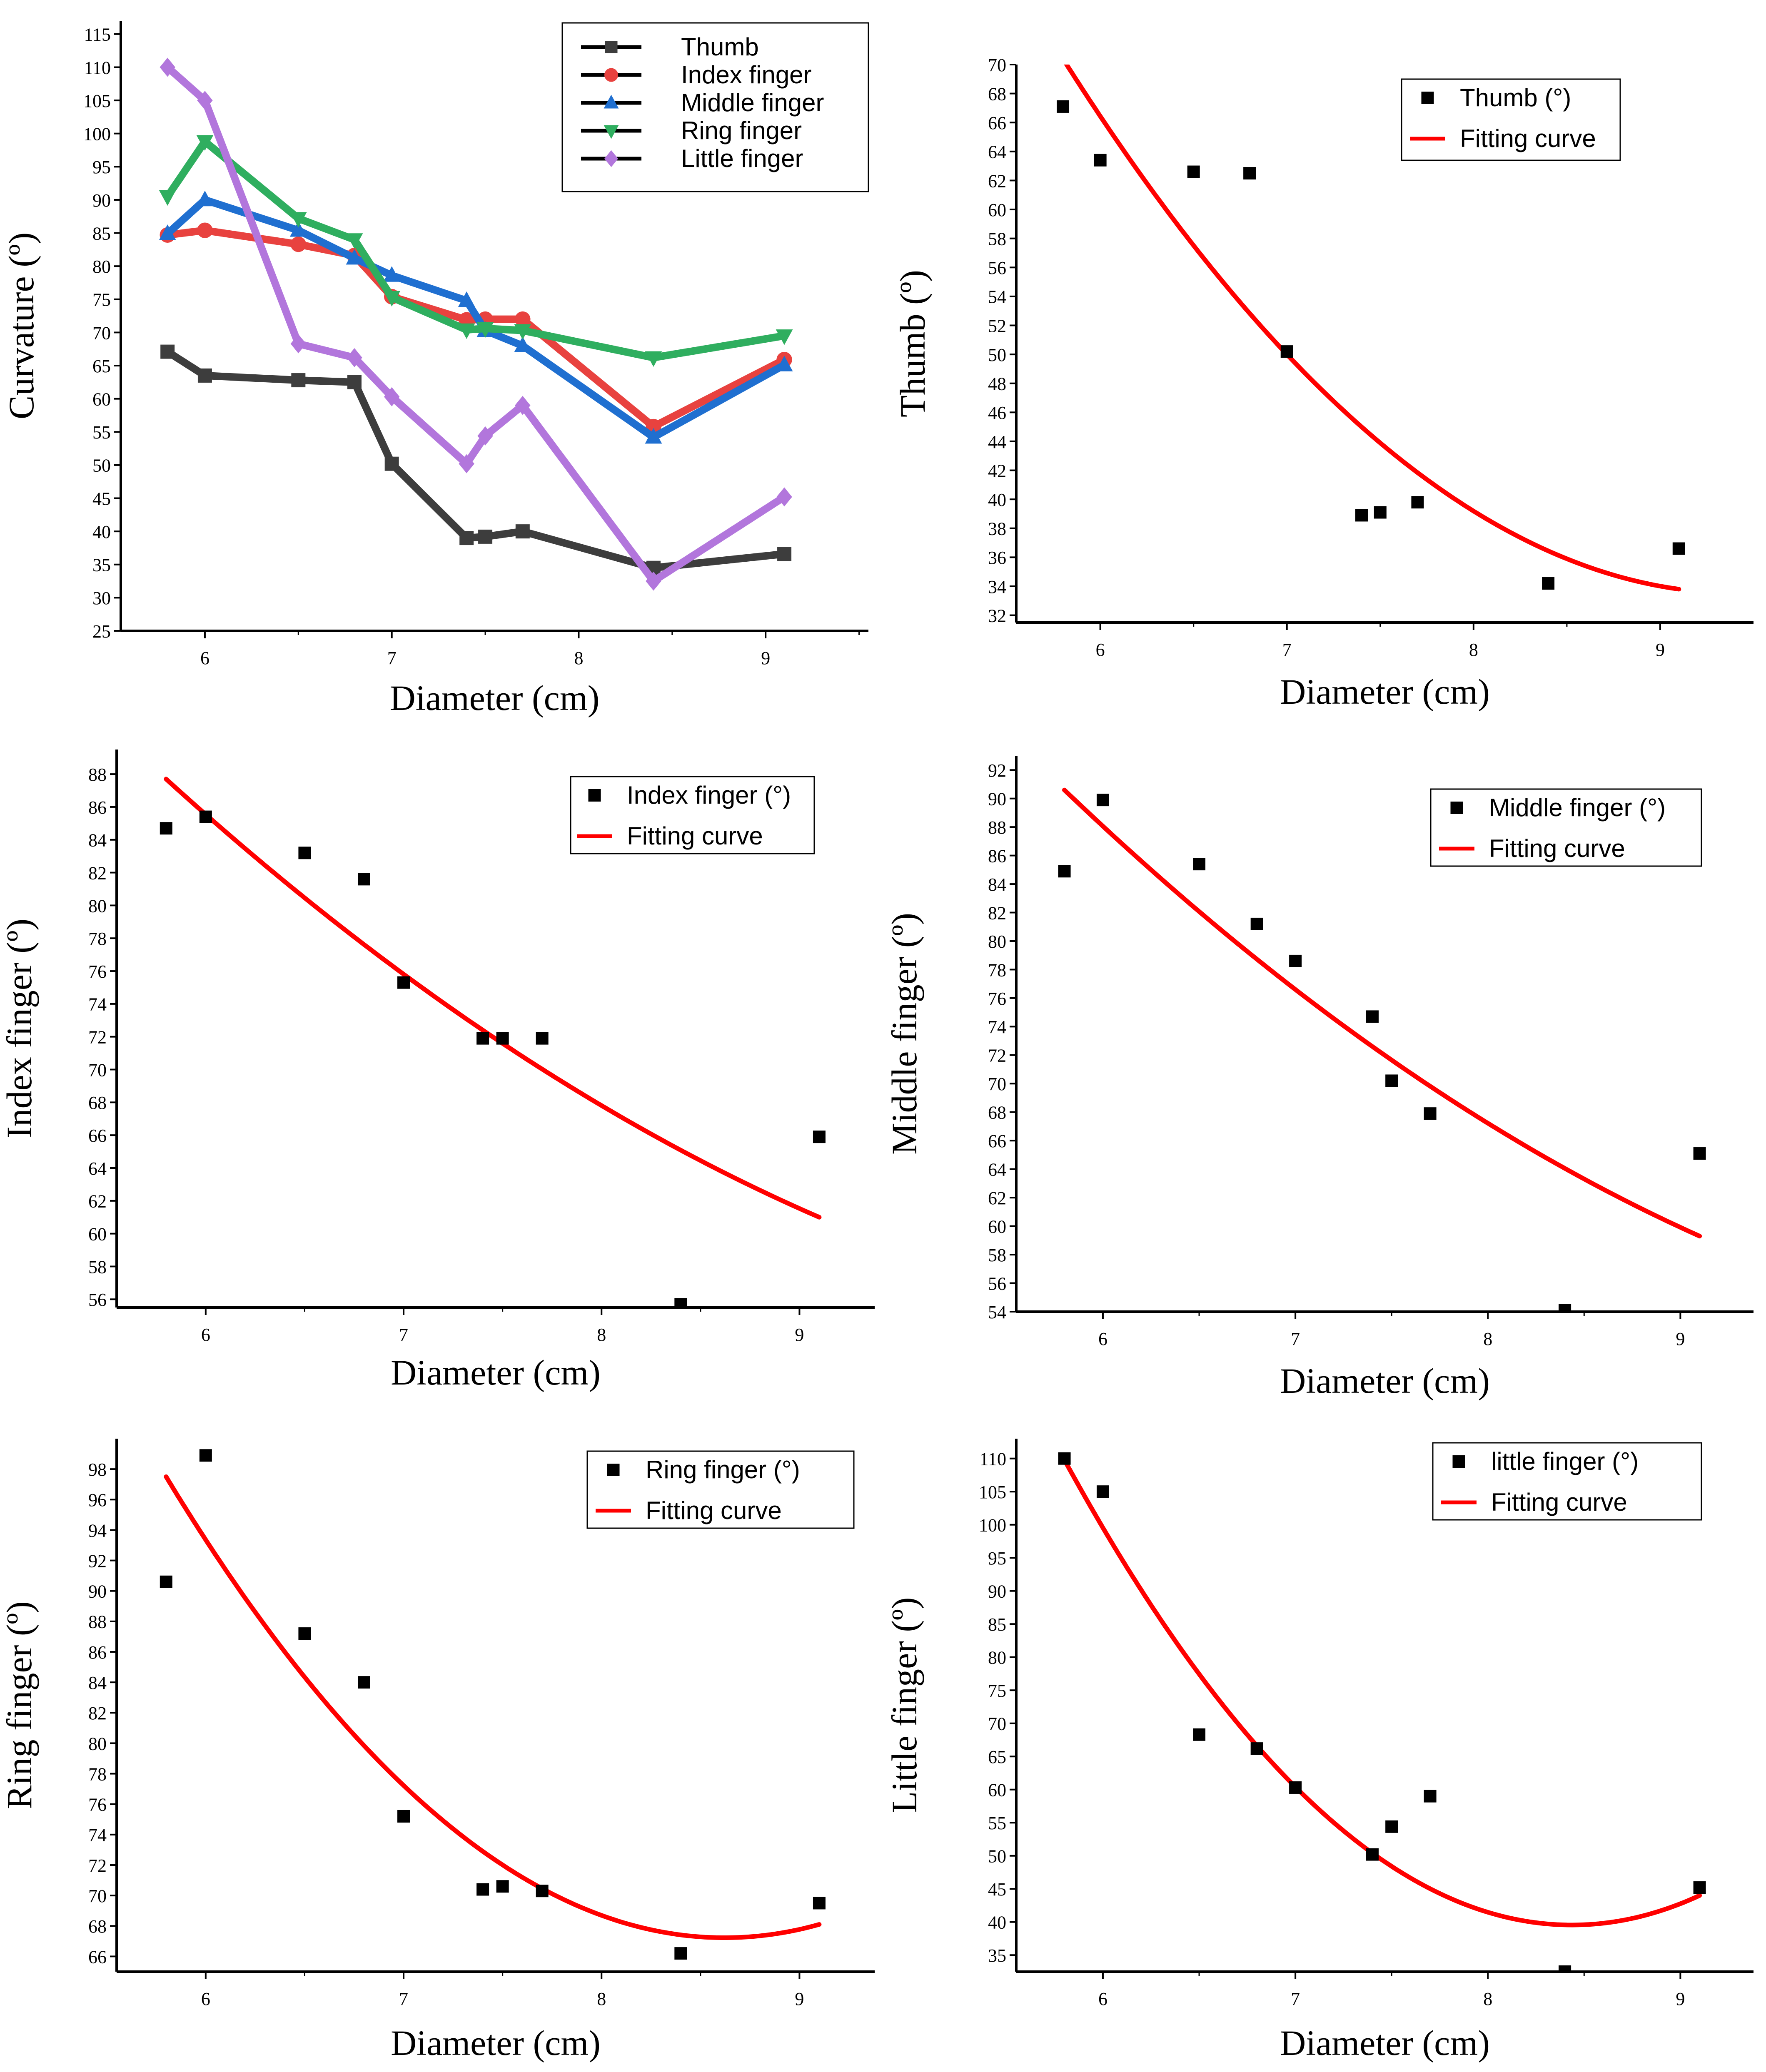 Image resolution: width=1766 pixels, height=2072 pixels. What do you see at coordinates (476, 460) in the screenshot?
I see `series-line-thumb` at bounding box center [476, 460].